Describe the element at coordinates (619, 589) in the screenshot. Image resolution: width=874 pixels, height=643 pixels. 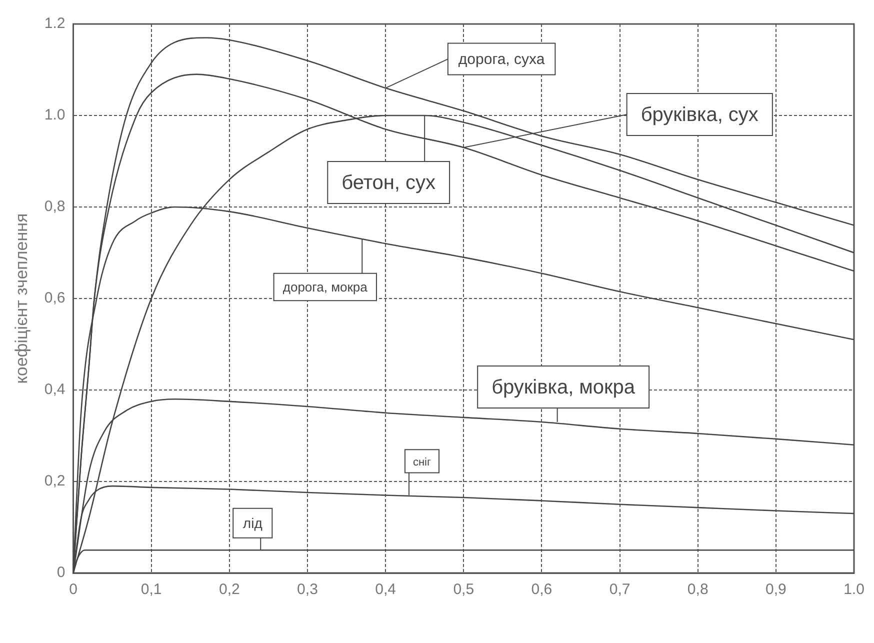
I see `x-tick-label: 0,7` at that location.